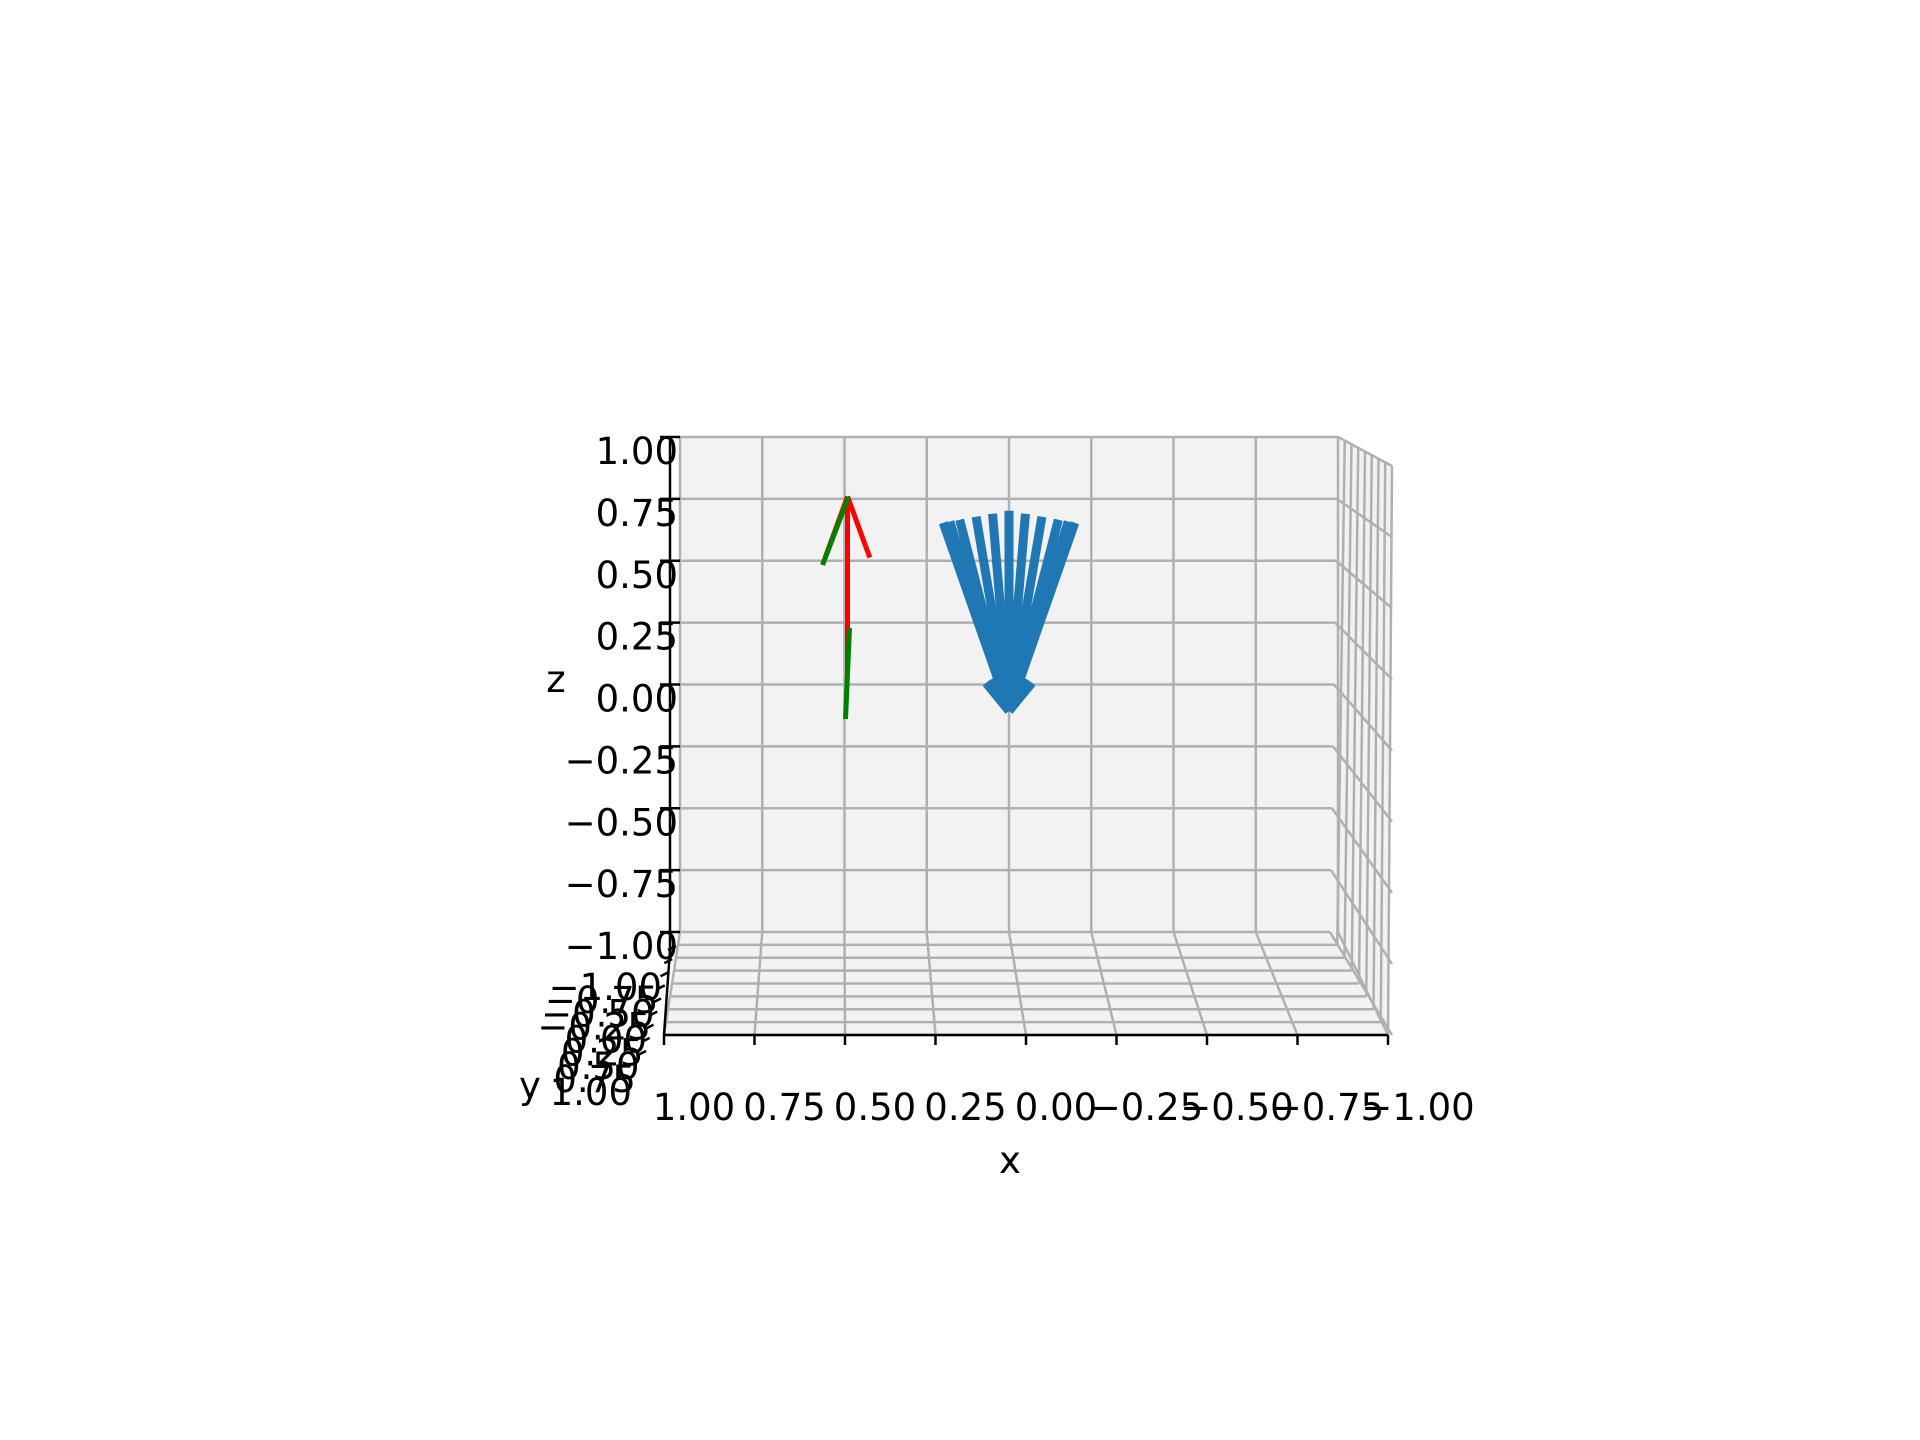  What do you see at coordinates (621, 760) in the screenshot?
I see `z-tick-label: −0.25` at bounding box center [621, 760].